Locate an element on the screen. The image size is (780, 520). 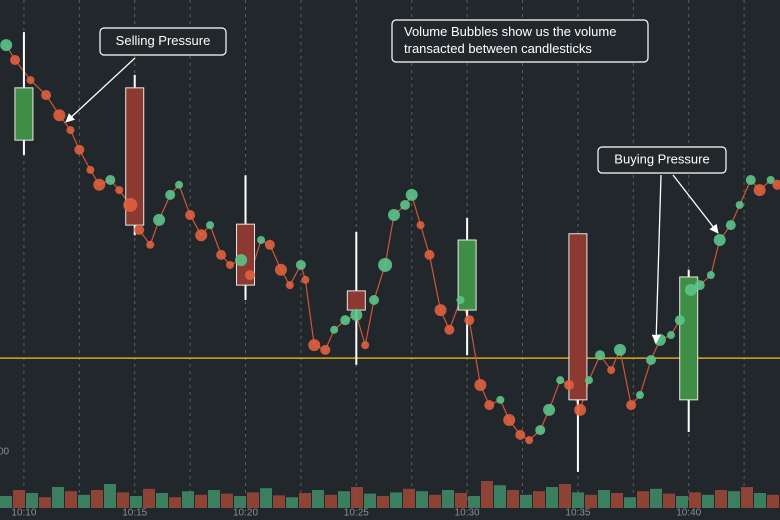
callout-text: Buying Pressure is located at coordinates (661, 158).